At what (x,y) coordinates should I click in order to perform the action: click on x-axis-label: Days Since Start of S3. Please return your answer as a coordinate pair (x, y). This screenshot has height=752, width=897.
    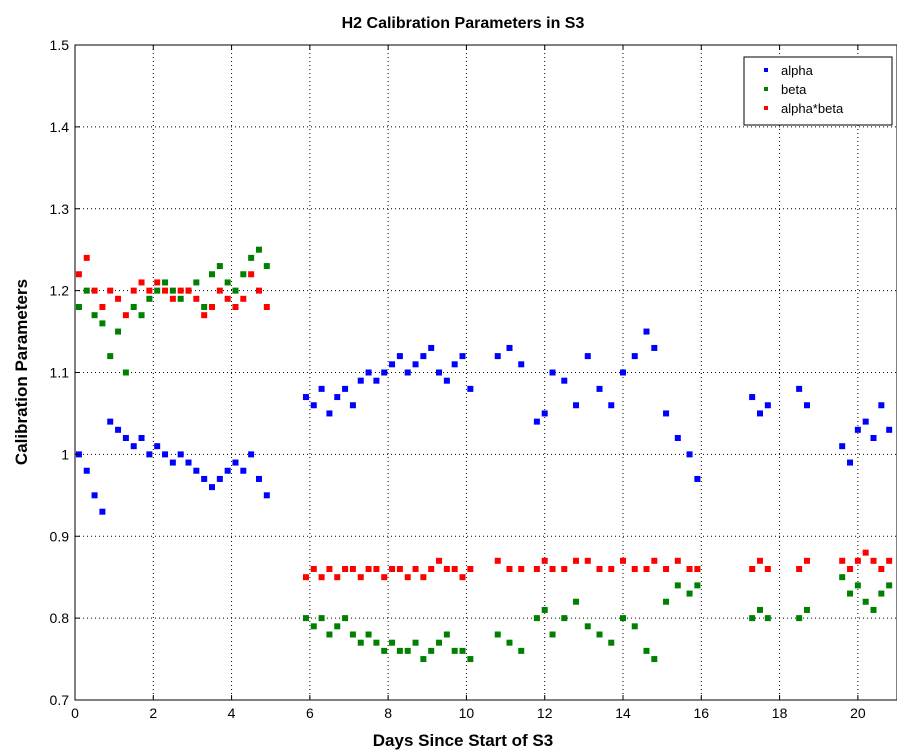
    Looking at the image, I should click on (463, 740).